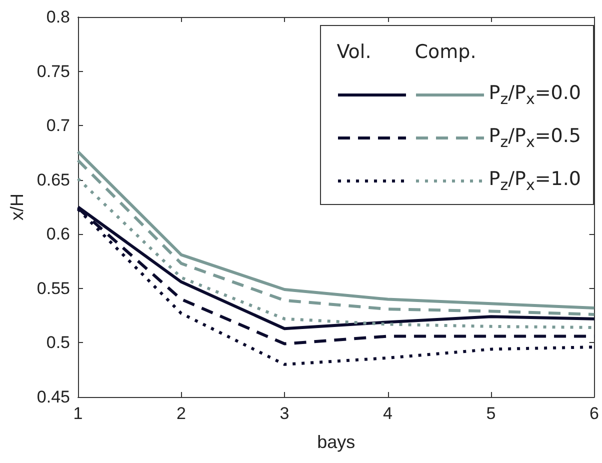 The width and height of the screenshot is (602, 463). I want to click on annotation: Comp., so click(446, 52).